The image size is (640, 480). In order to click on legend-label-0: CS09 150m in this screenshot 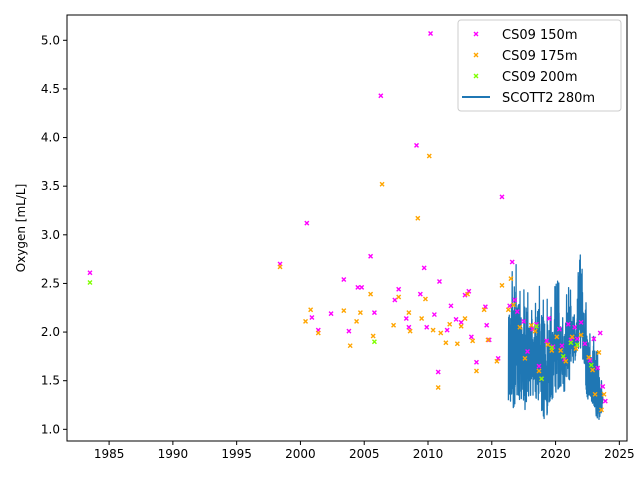, I will do `click(539, 35)`.